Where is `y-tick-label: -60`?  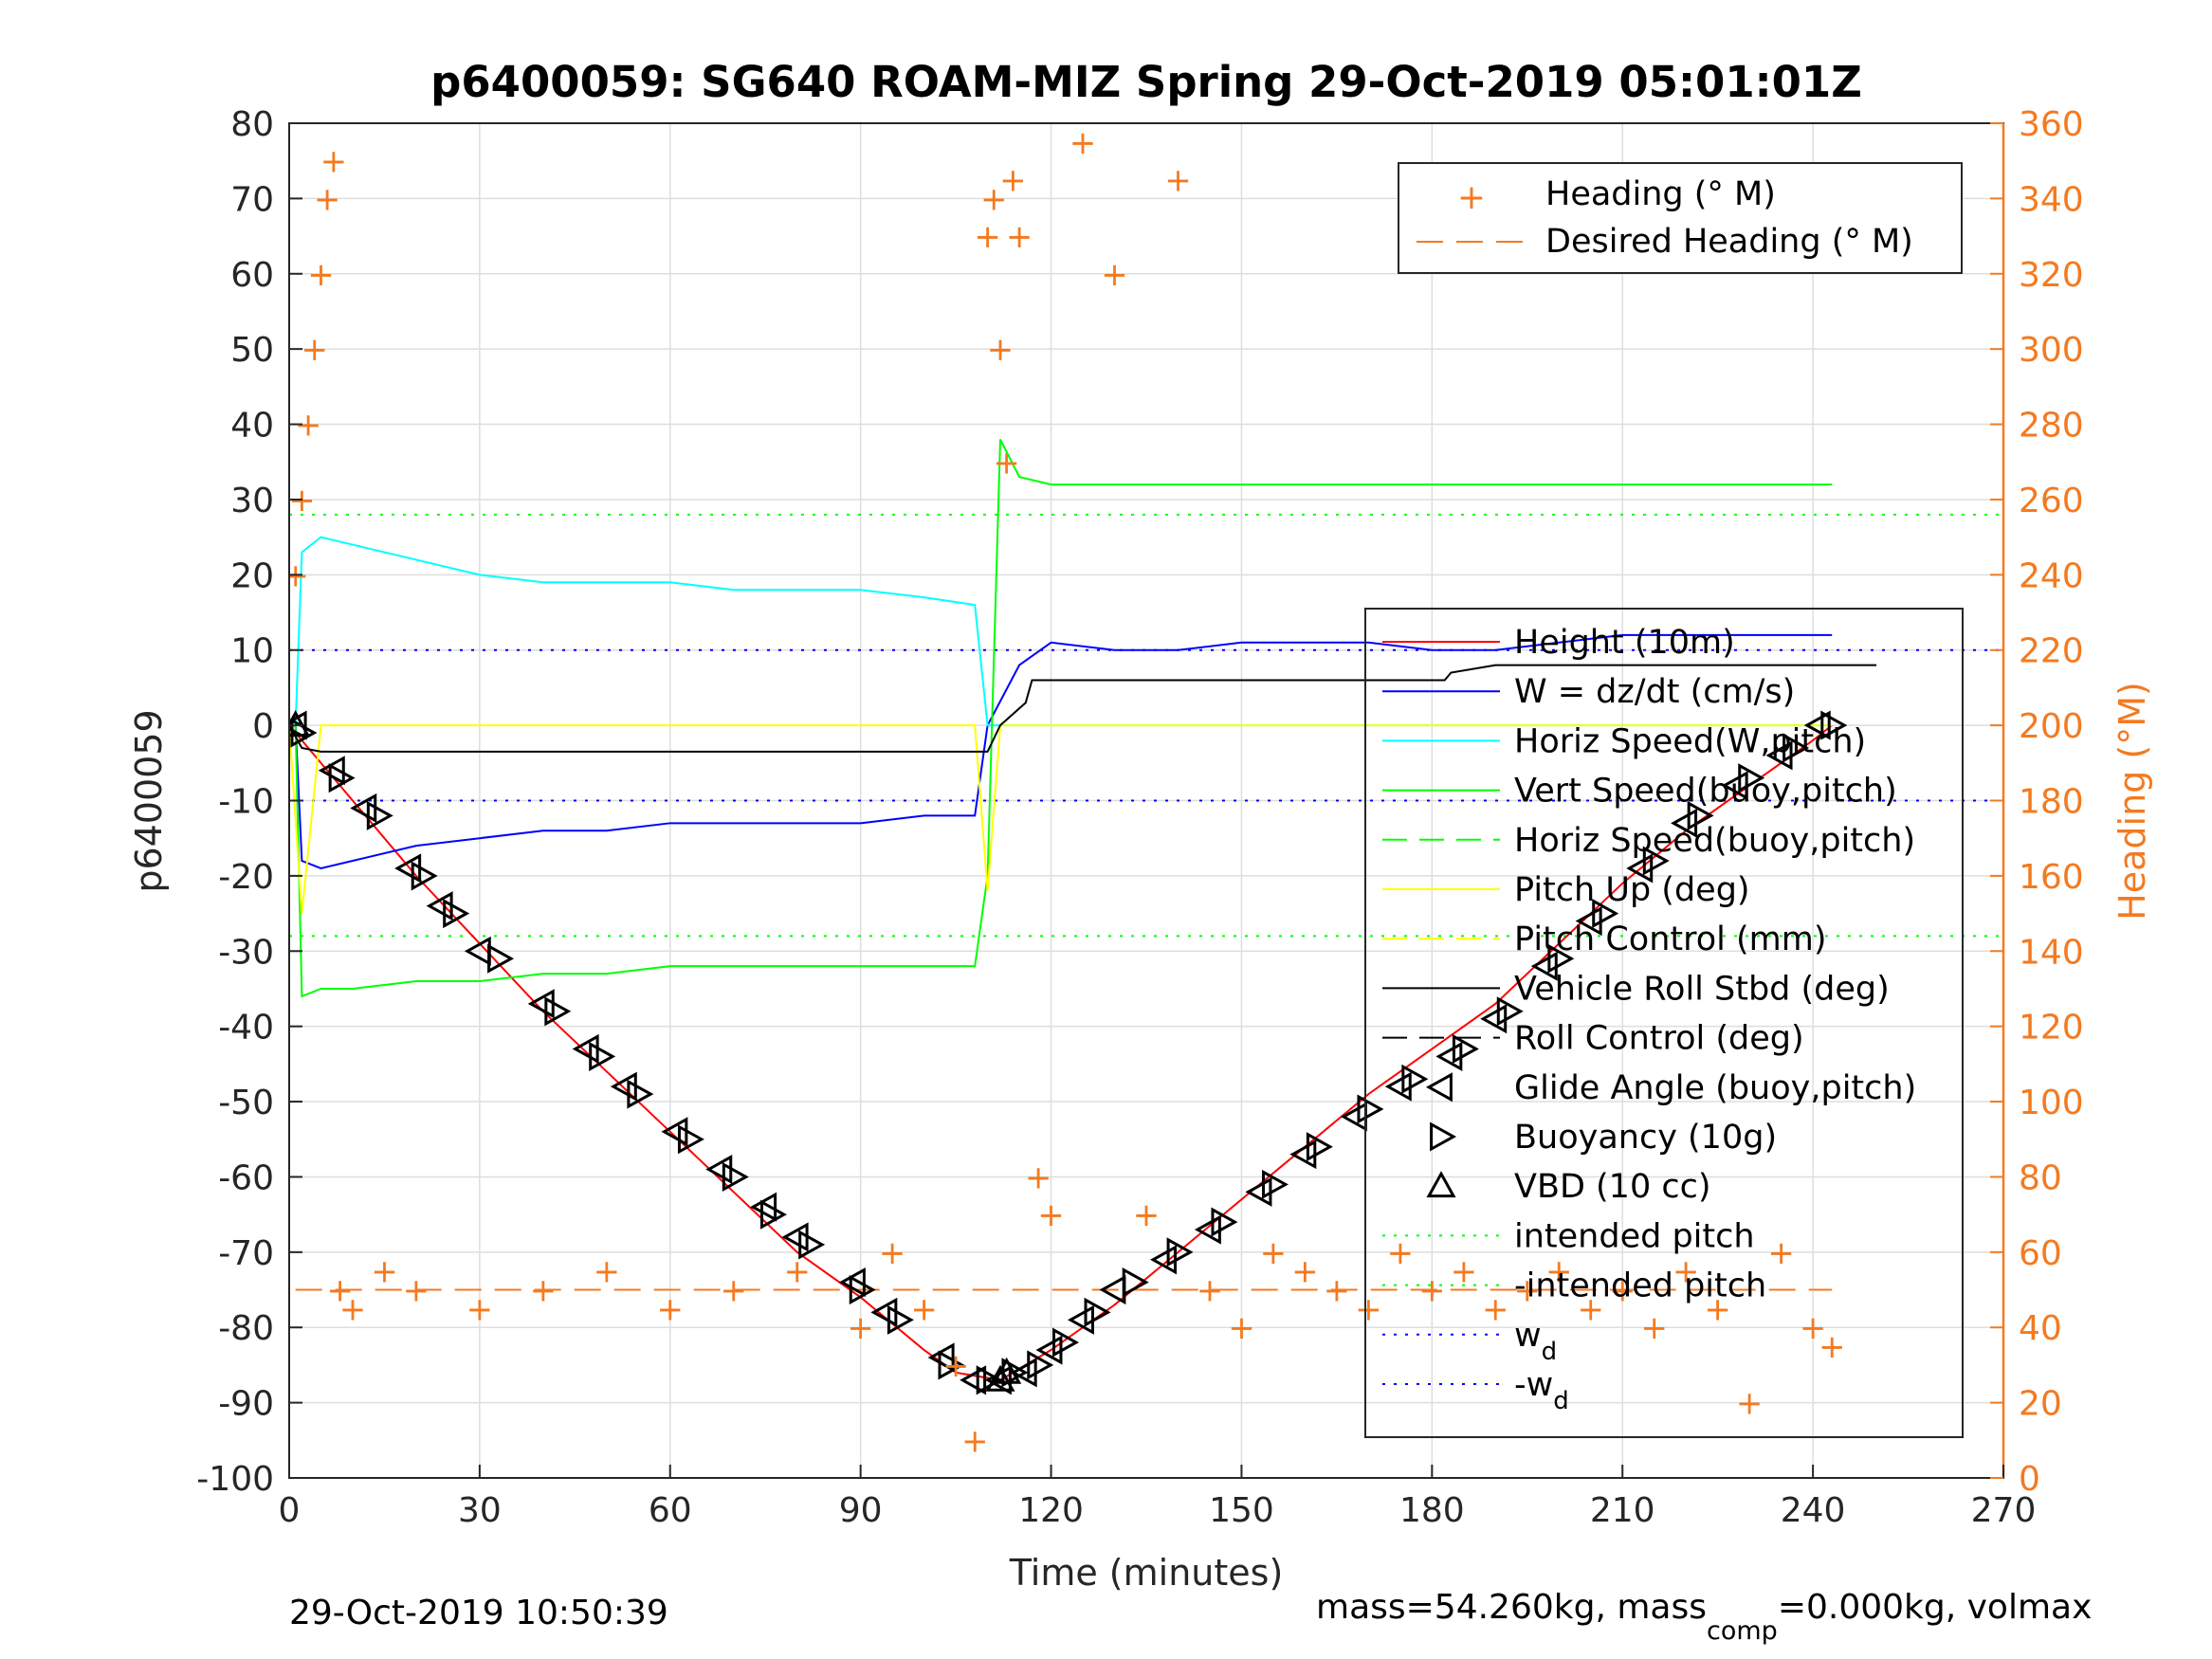 y-tick-label: -60 is located at coordinates (246, 1177).